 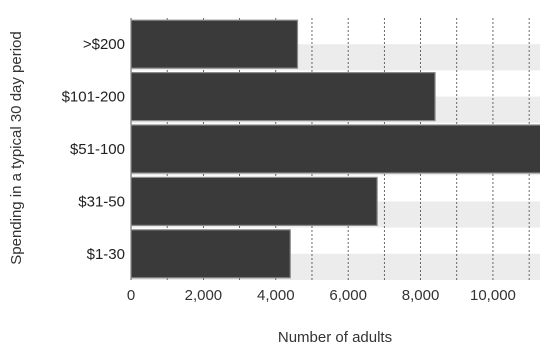 I want to click on x-tick-label: 10,000, so click(x=493, y=295).